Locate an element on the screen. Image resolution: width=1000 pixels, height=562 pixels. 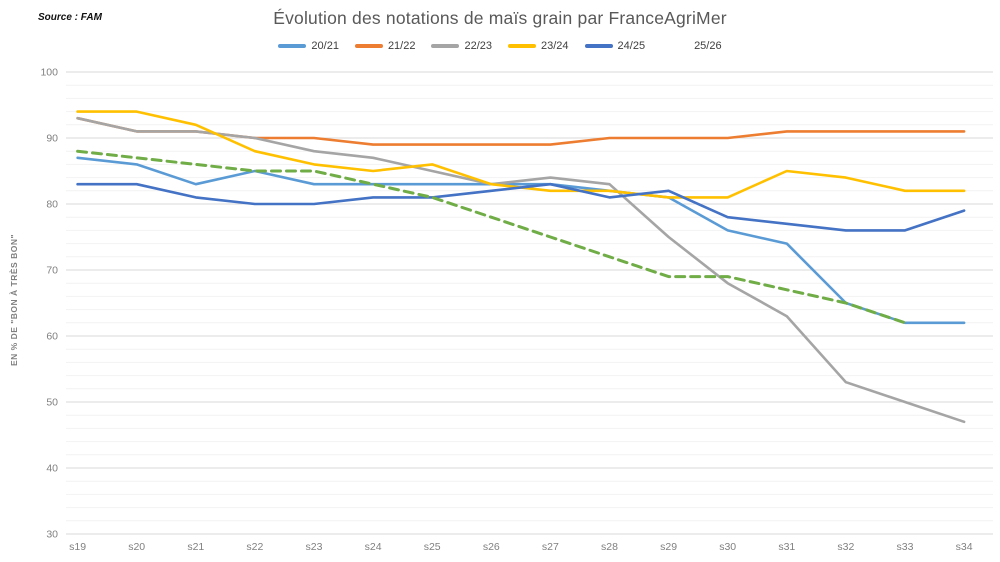
y-tick-label: 100 is located at coordinates (49, 73).